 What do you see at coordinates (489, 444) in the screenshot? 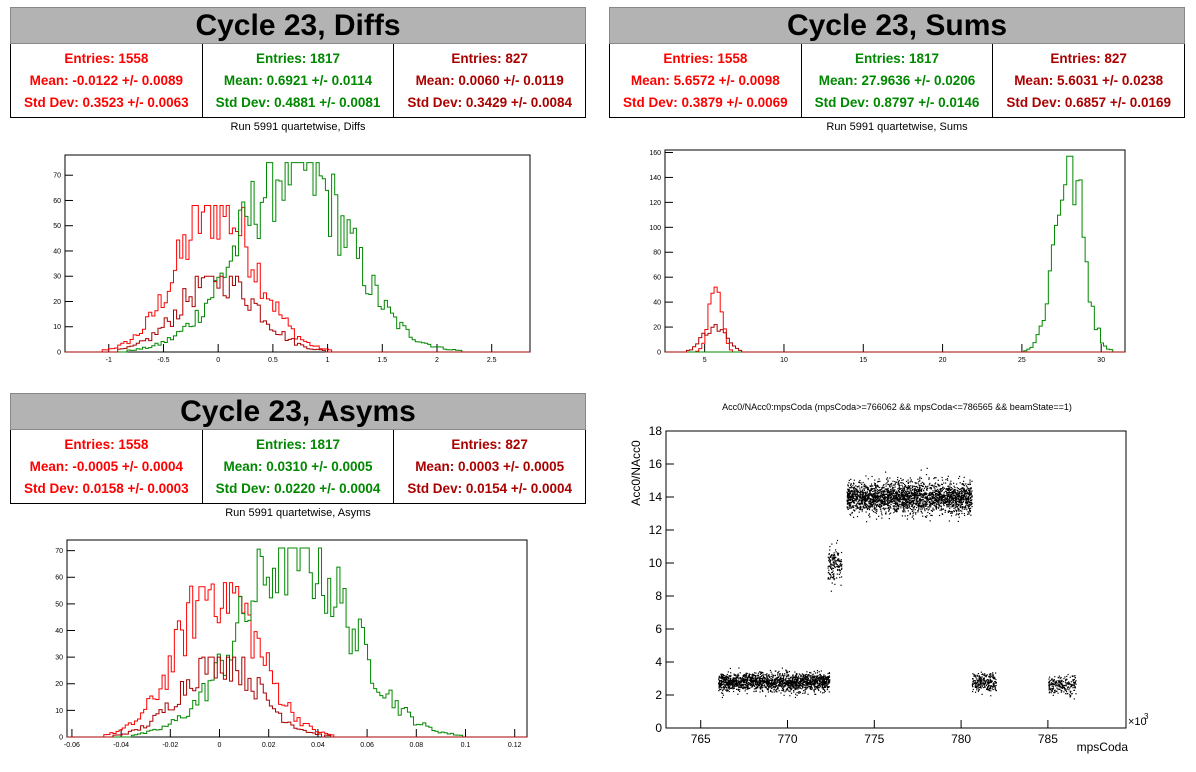
I see `stat-entries: Entries: 827` at bounding box center [489, 444].